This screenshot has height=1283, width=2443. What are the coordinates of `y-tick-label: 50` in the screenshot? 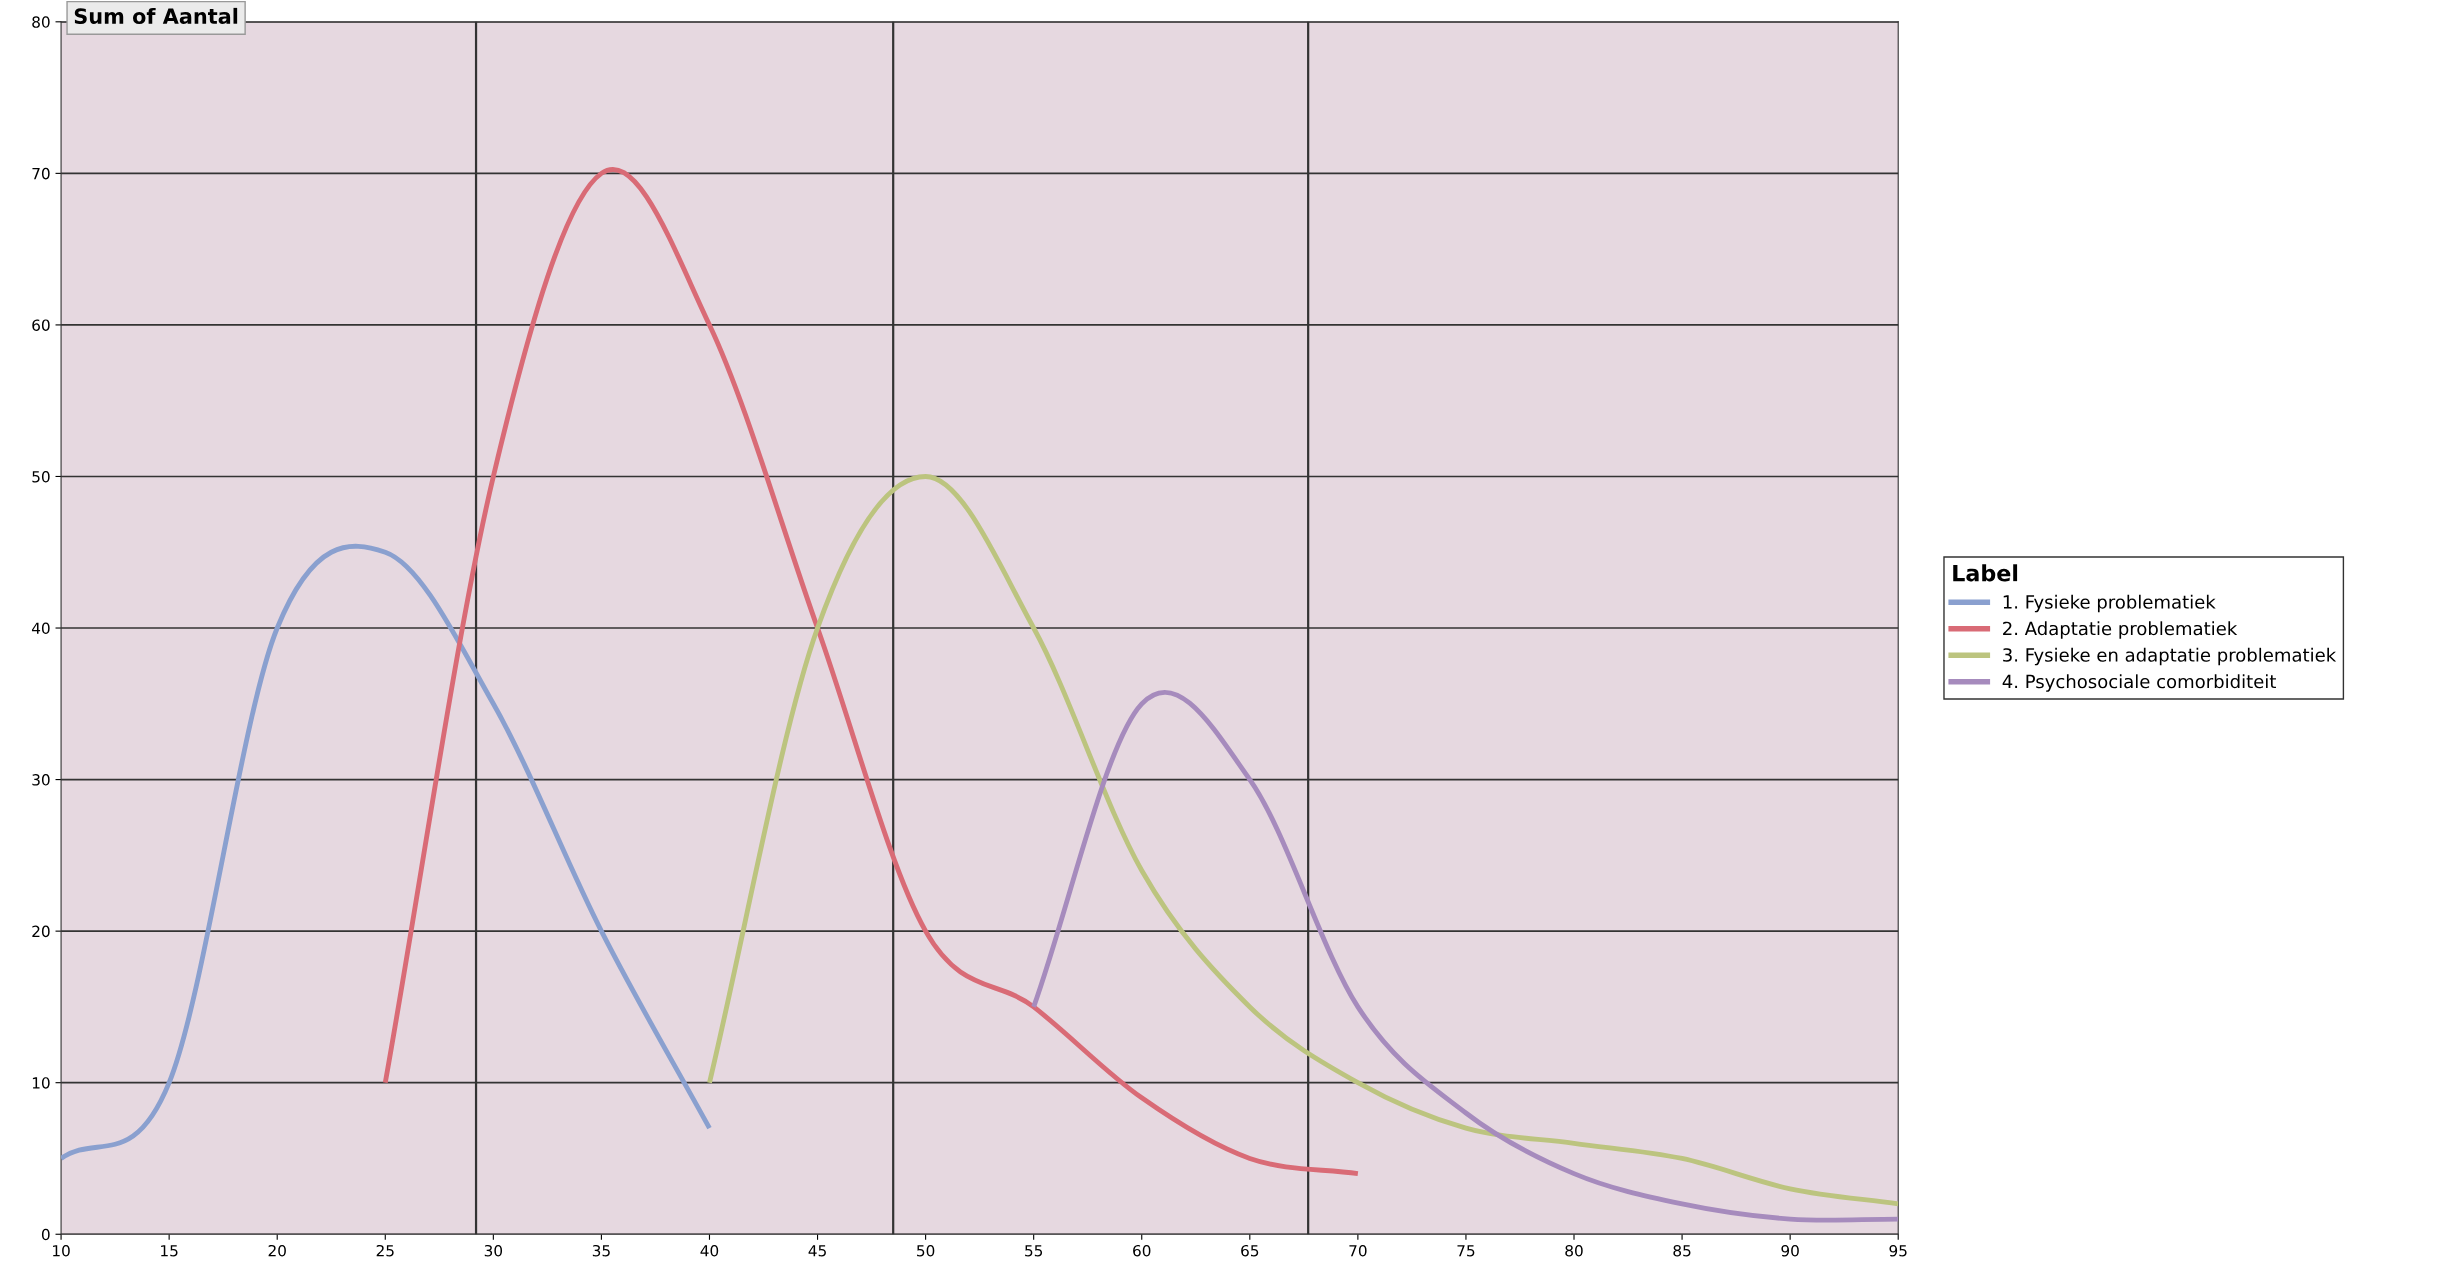 It's located at (41, 476).